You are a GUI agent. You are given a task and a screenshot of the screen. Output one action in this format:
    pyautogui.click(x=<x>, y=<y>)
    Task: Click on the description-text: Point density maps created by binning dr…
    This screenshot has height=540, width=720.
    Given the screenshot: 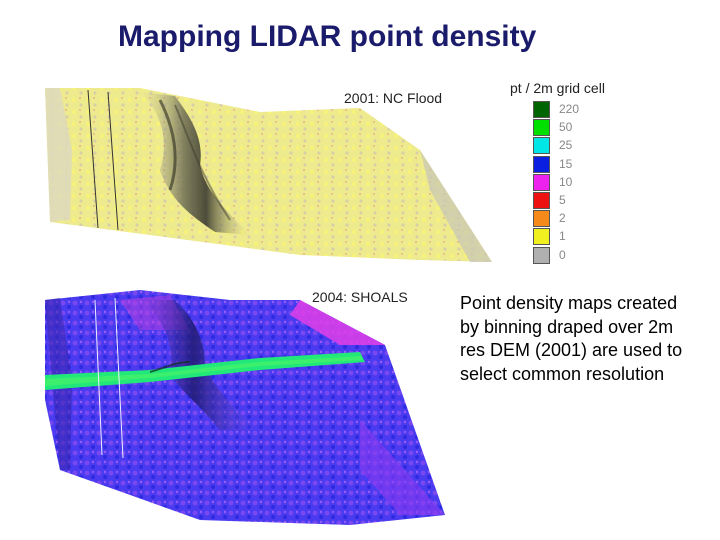 What is the action you would take?
    pyautogui.click(x=571, y=338)
    